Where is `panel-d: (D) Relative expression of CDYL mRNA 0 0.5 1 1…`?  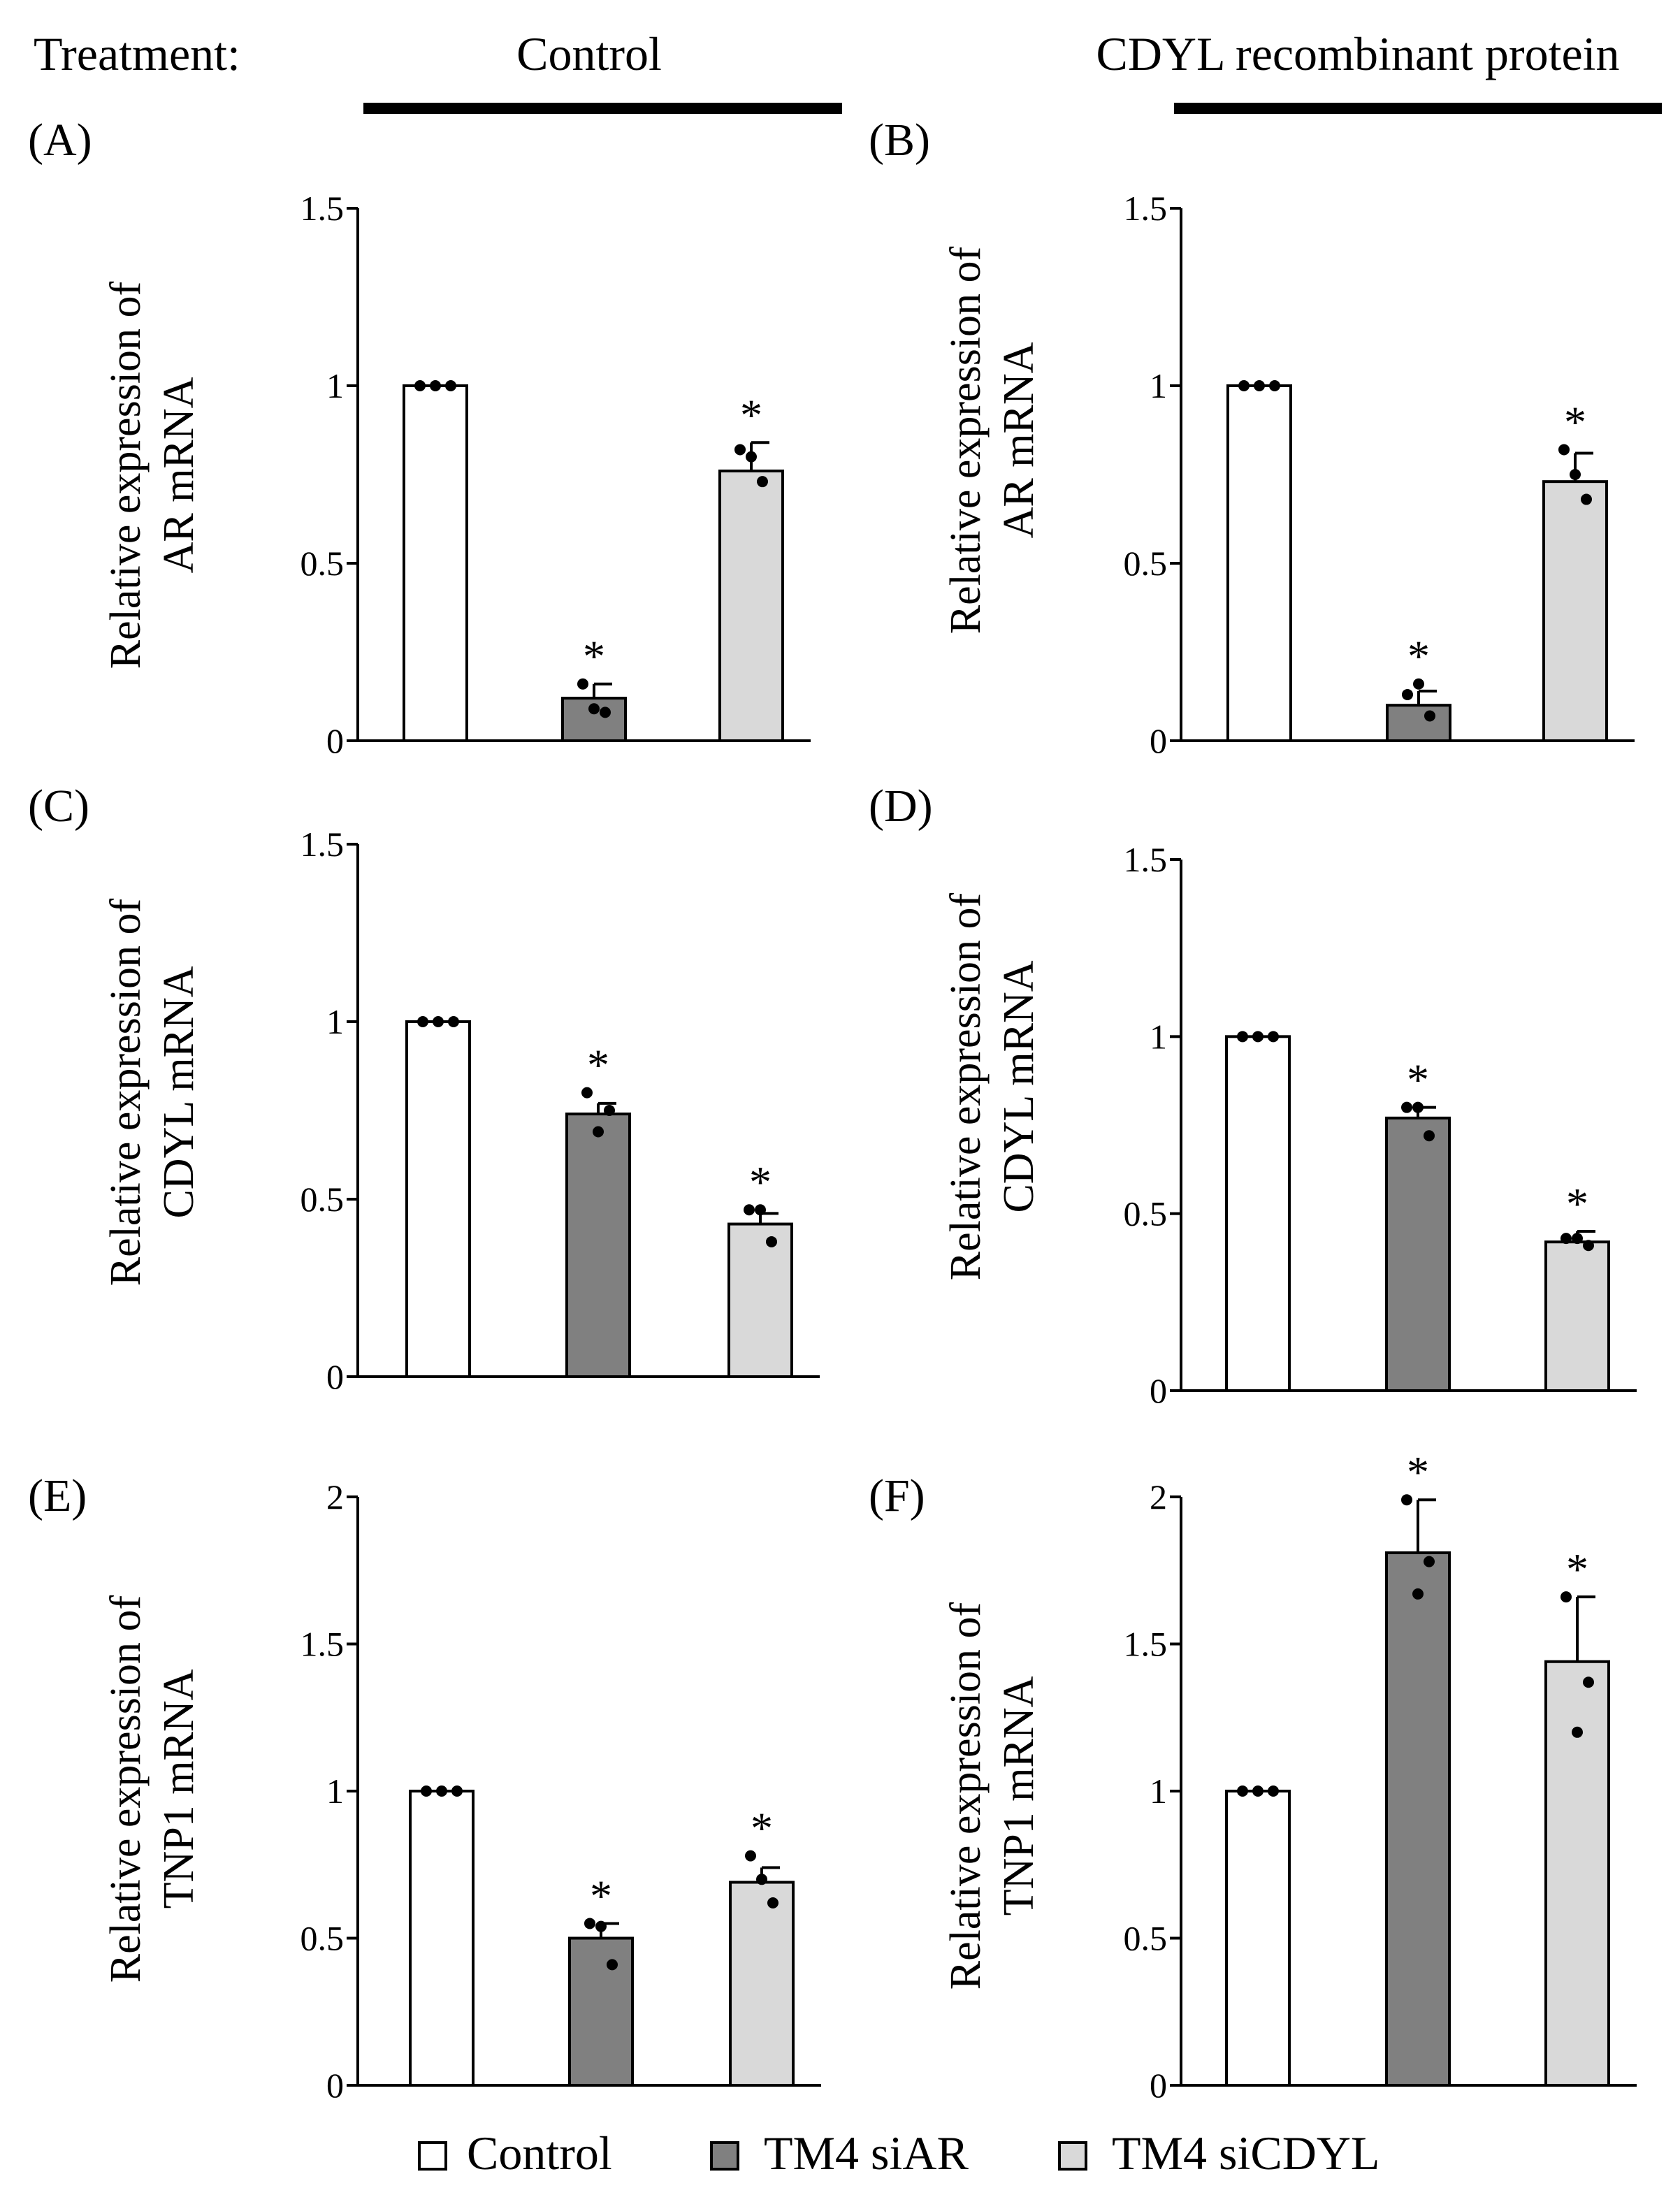
panel-d: (D) Relative expression of CDYL mRNA 0 0.5 1 1… is located at coordinates (1253, 1095).